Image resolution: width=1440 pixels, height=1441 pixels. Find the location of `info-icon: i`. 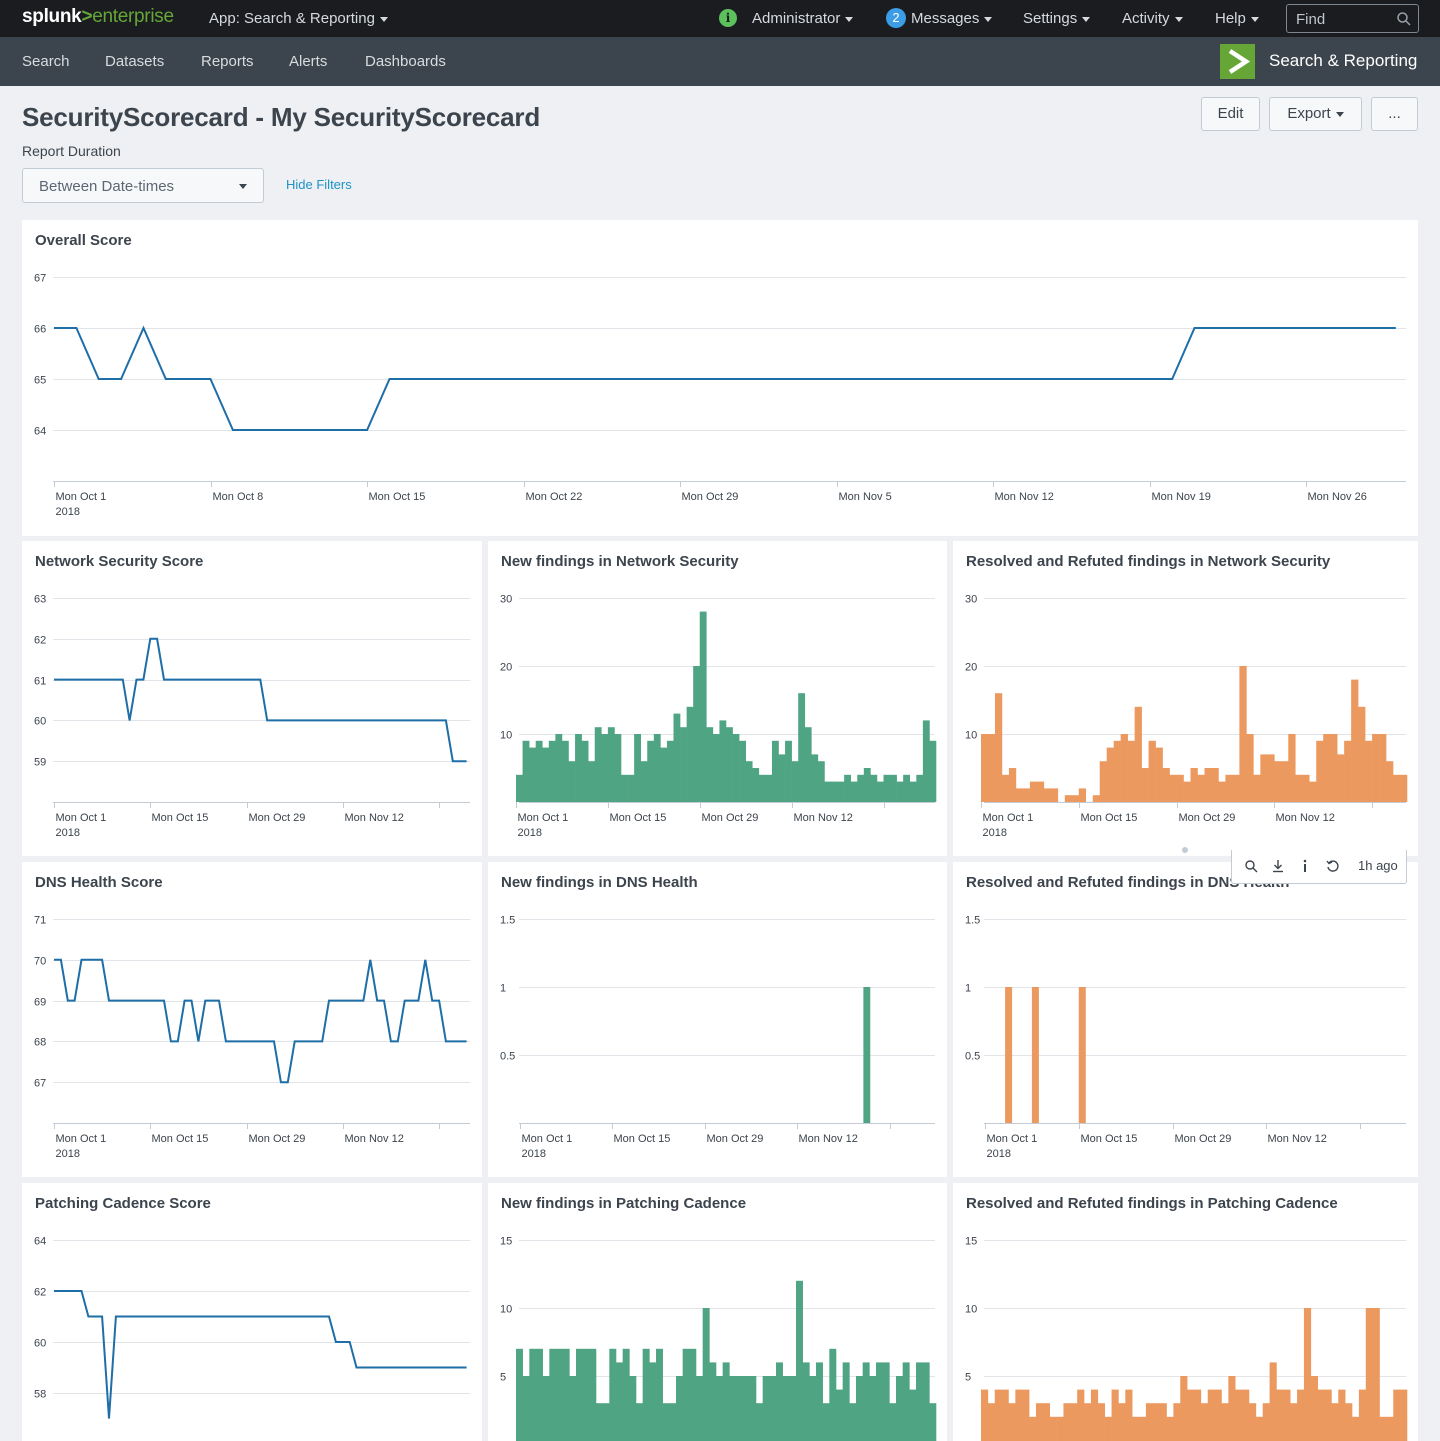

info-icon: i is located at coordinates (728, 18).